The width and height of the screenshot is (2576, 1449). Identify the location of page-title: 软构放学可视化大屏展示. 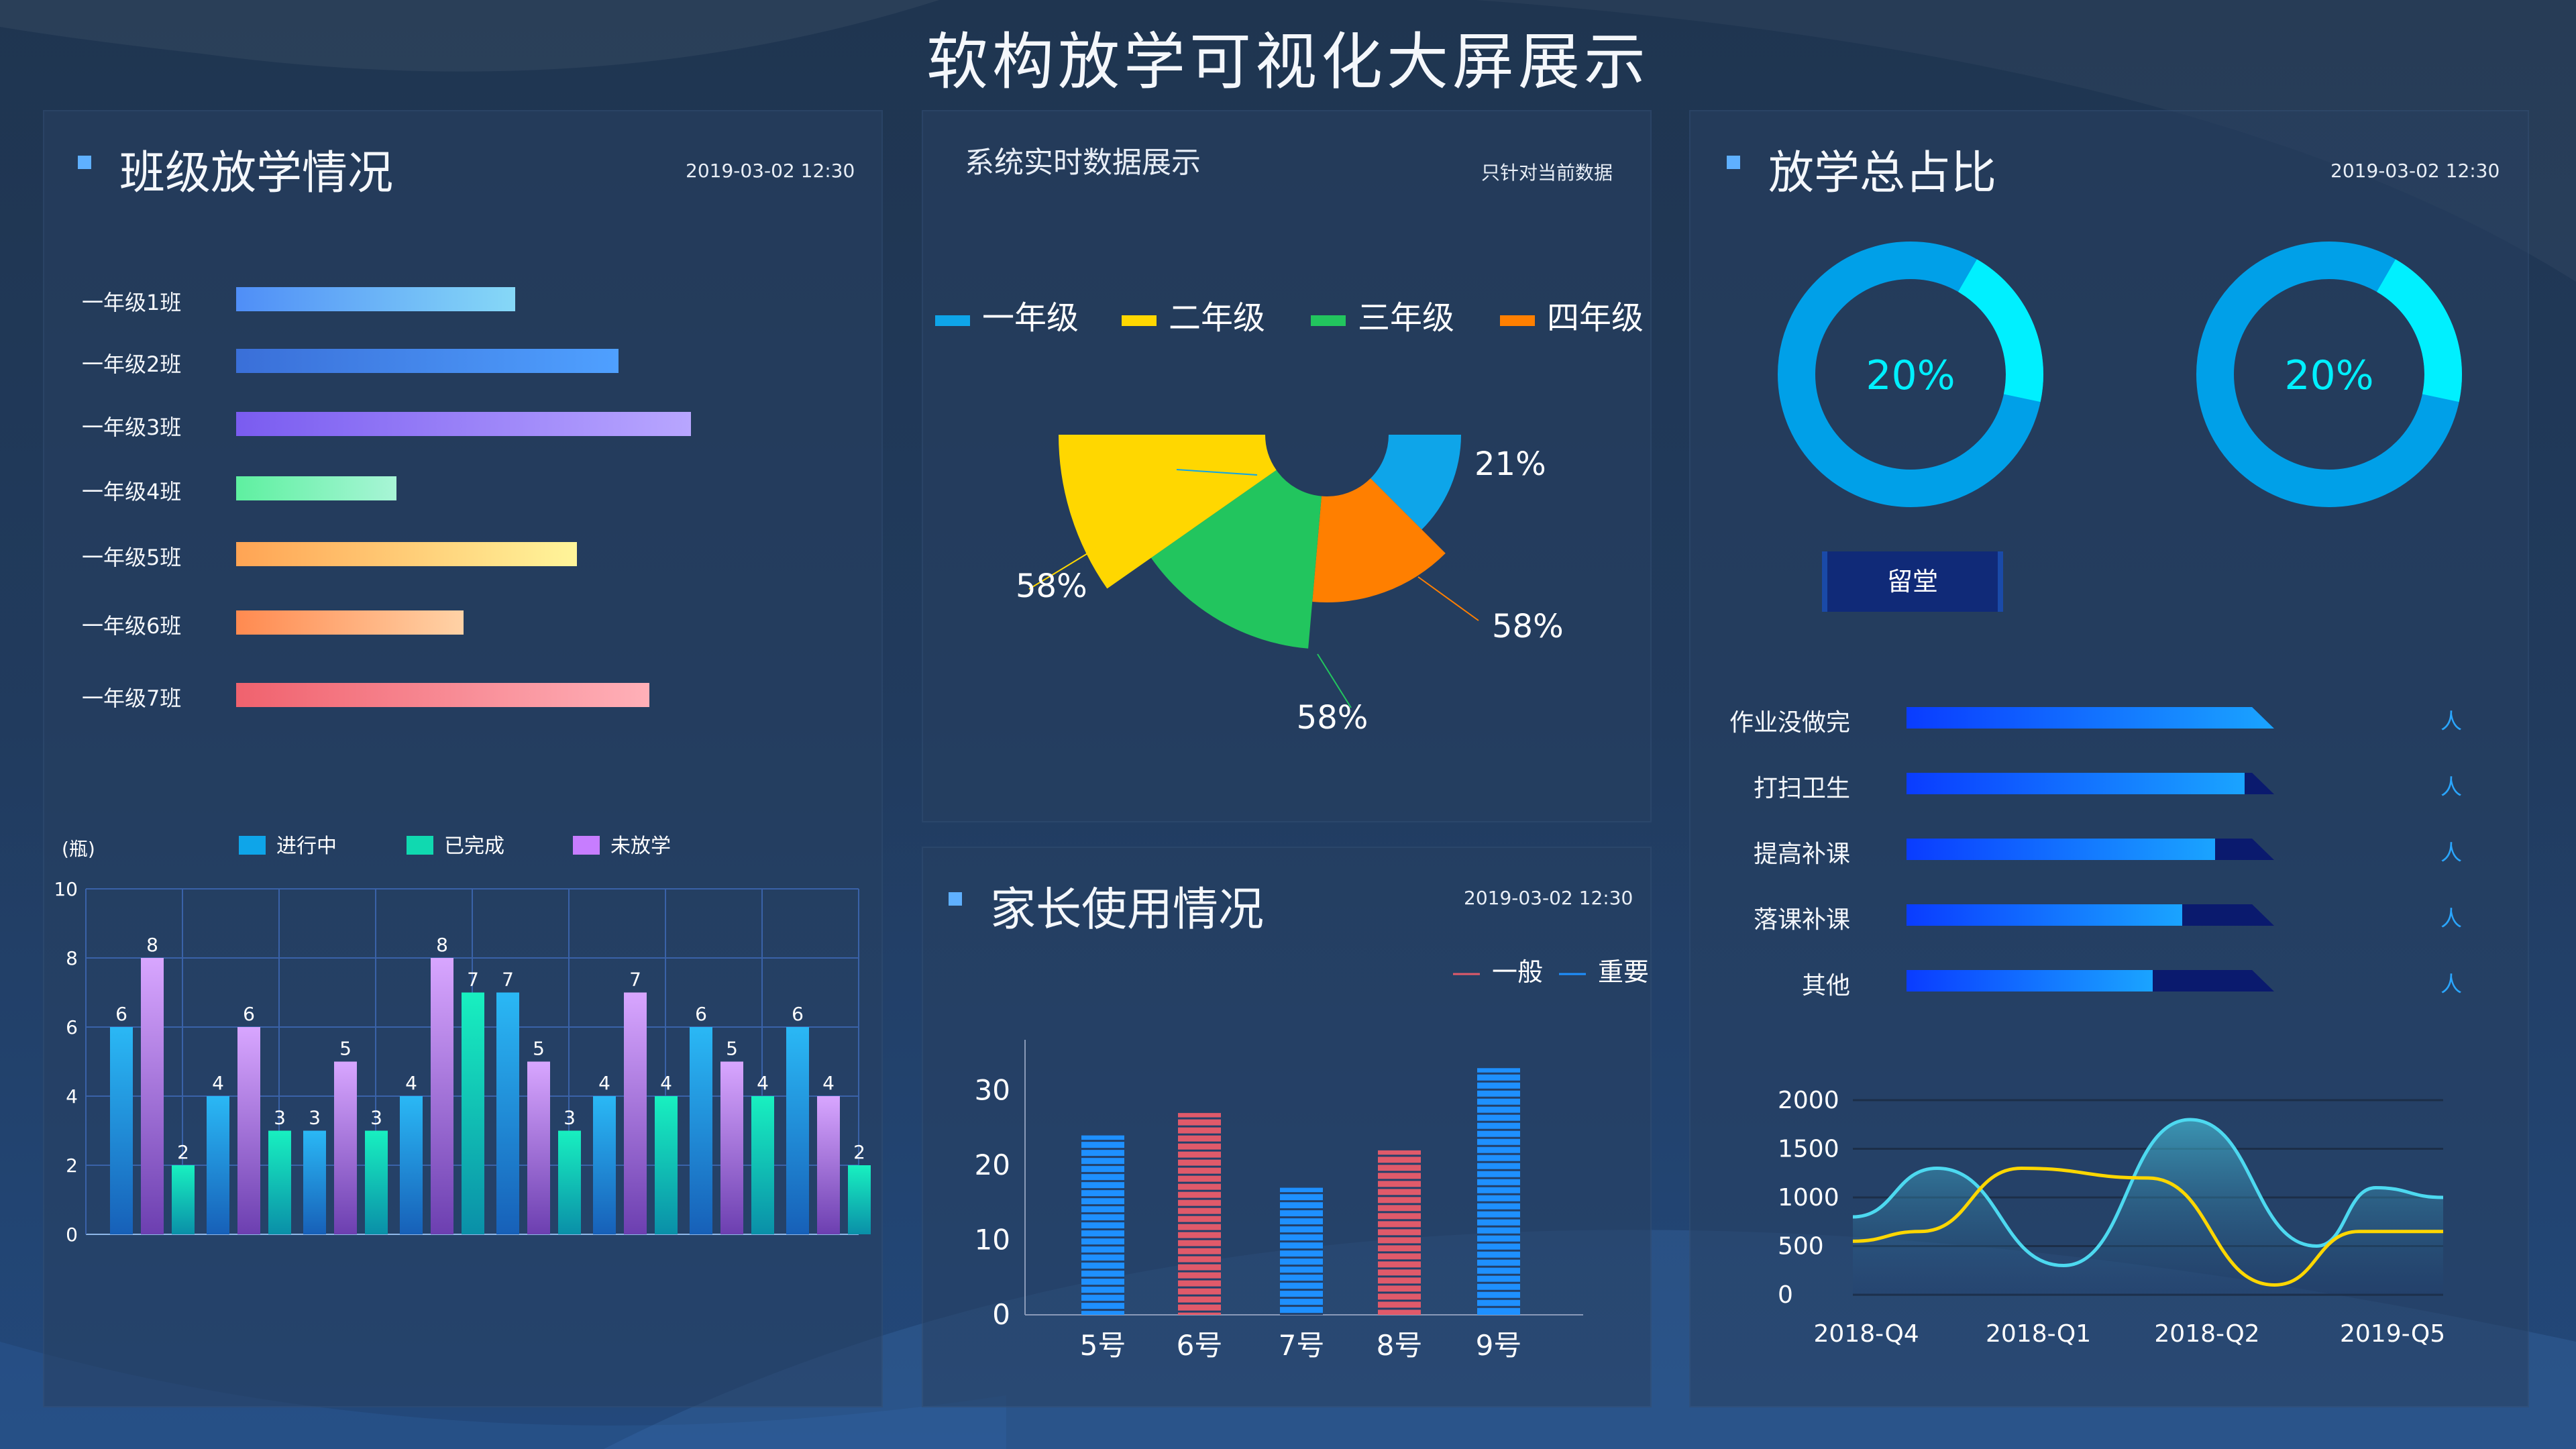
(1288, 62).